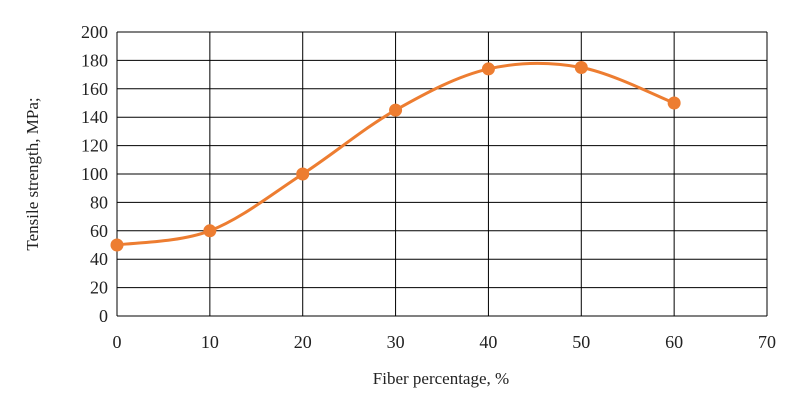 The image size is (800, 418). I want to click on x-tick-label: 30, so click(396, 342).